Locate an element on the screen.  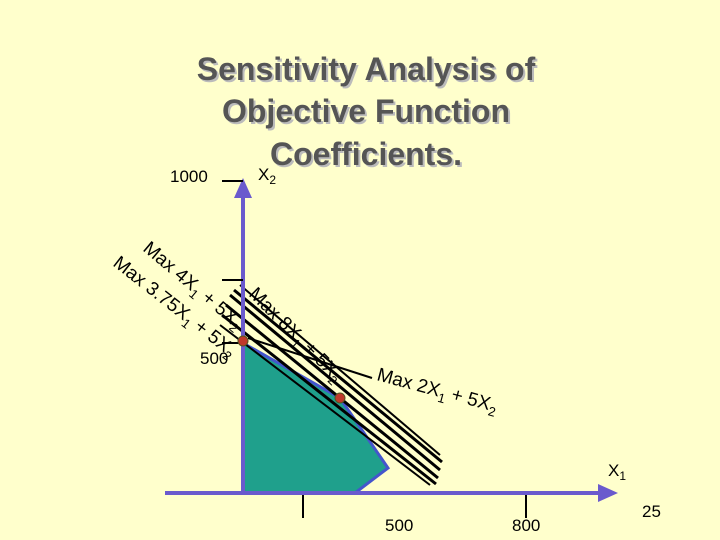
objective-lines is located at coordinates (331, 385).